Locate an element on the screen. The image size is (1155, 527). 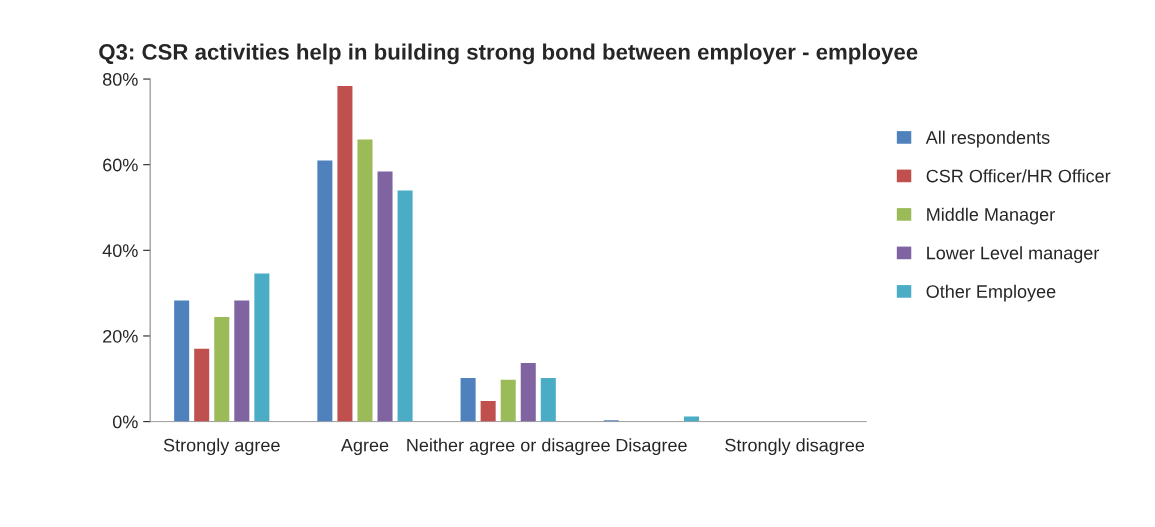
legend-label: CSR Officer/HR Officer is located at coordinates (1018, 176).